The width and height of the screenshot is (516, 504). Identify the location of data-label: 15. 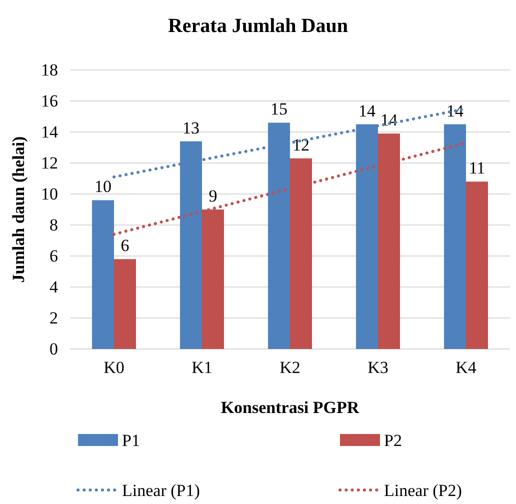
(279, 109).